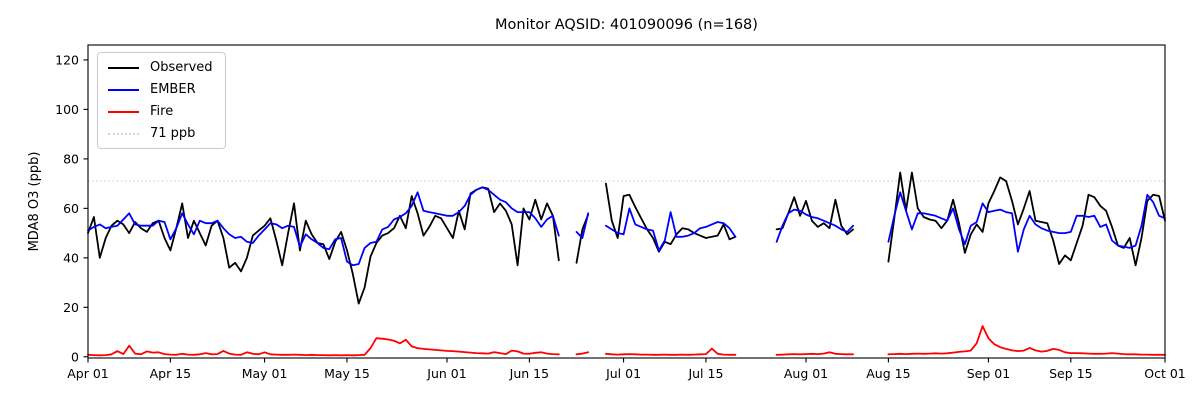  Describe the element at coordinates (806, 373) in the screenshot. I see `svg-text: Aug 01` at that location.